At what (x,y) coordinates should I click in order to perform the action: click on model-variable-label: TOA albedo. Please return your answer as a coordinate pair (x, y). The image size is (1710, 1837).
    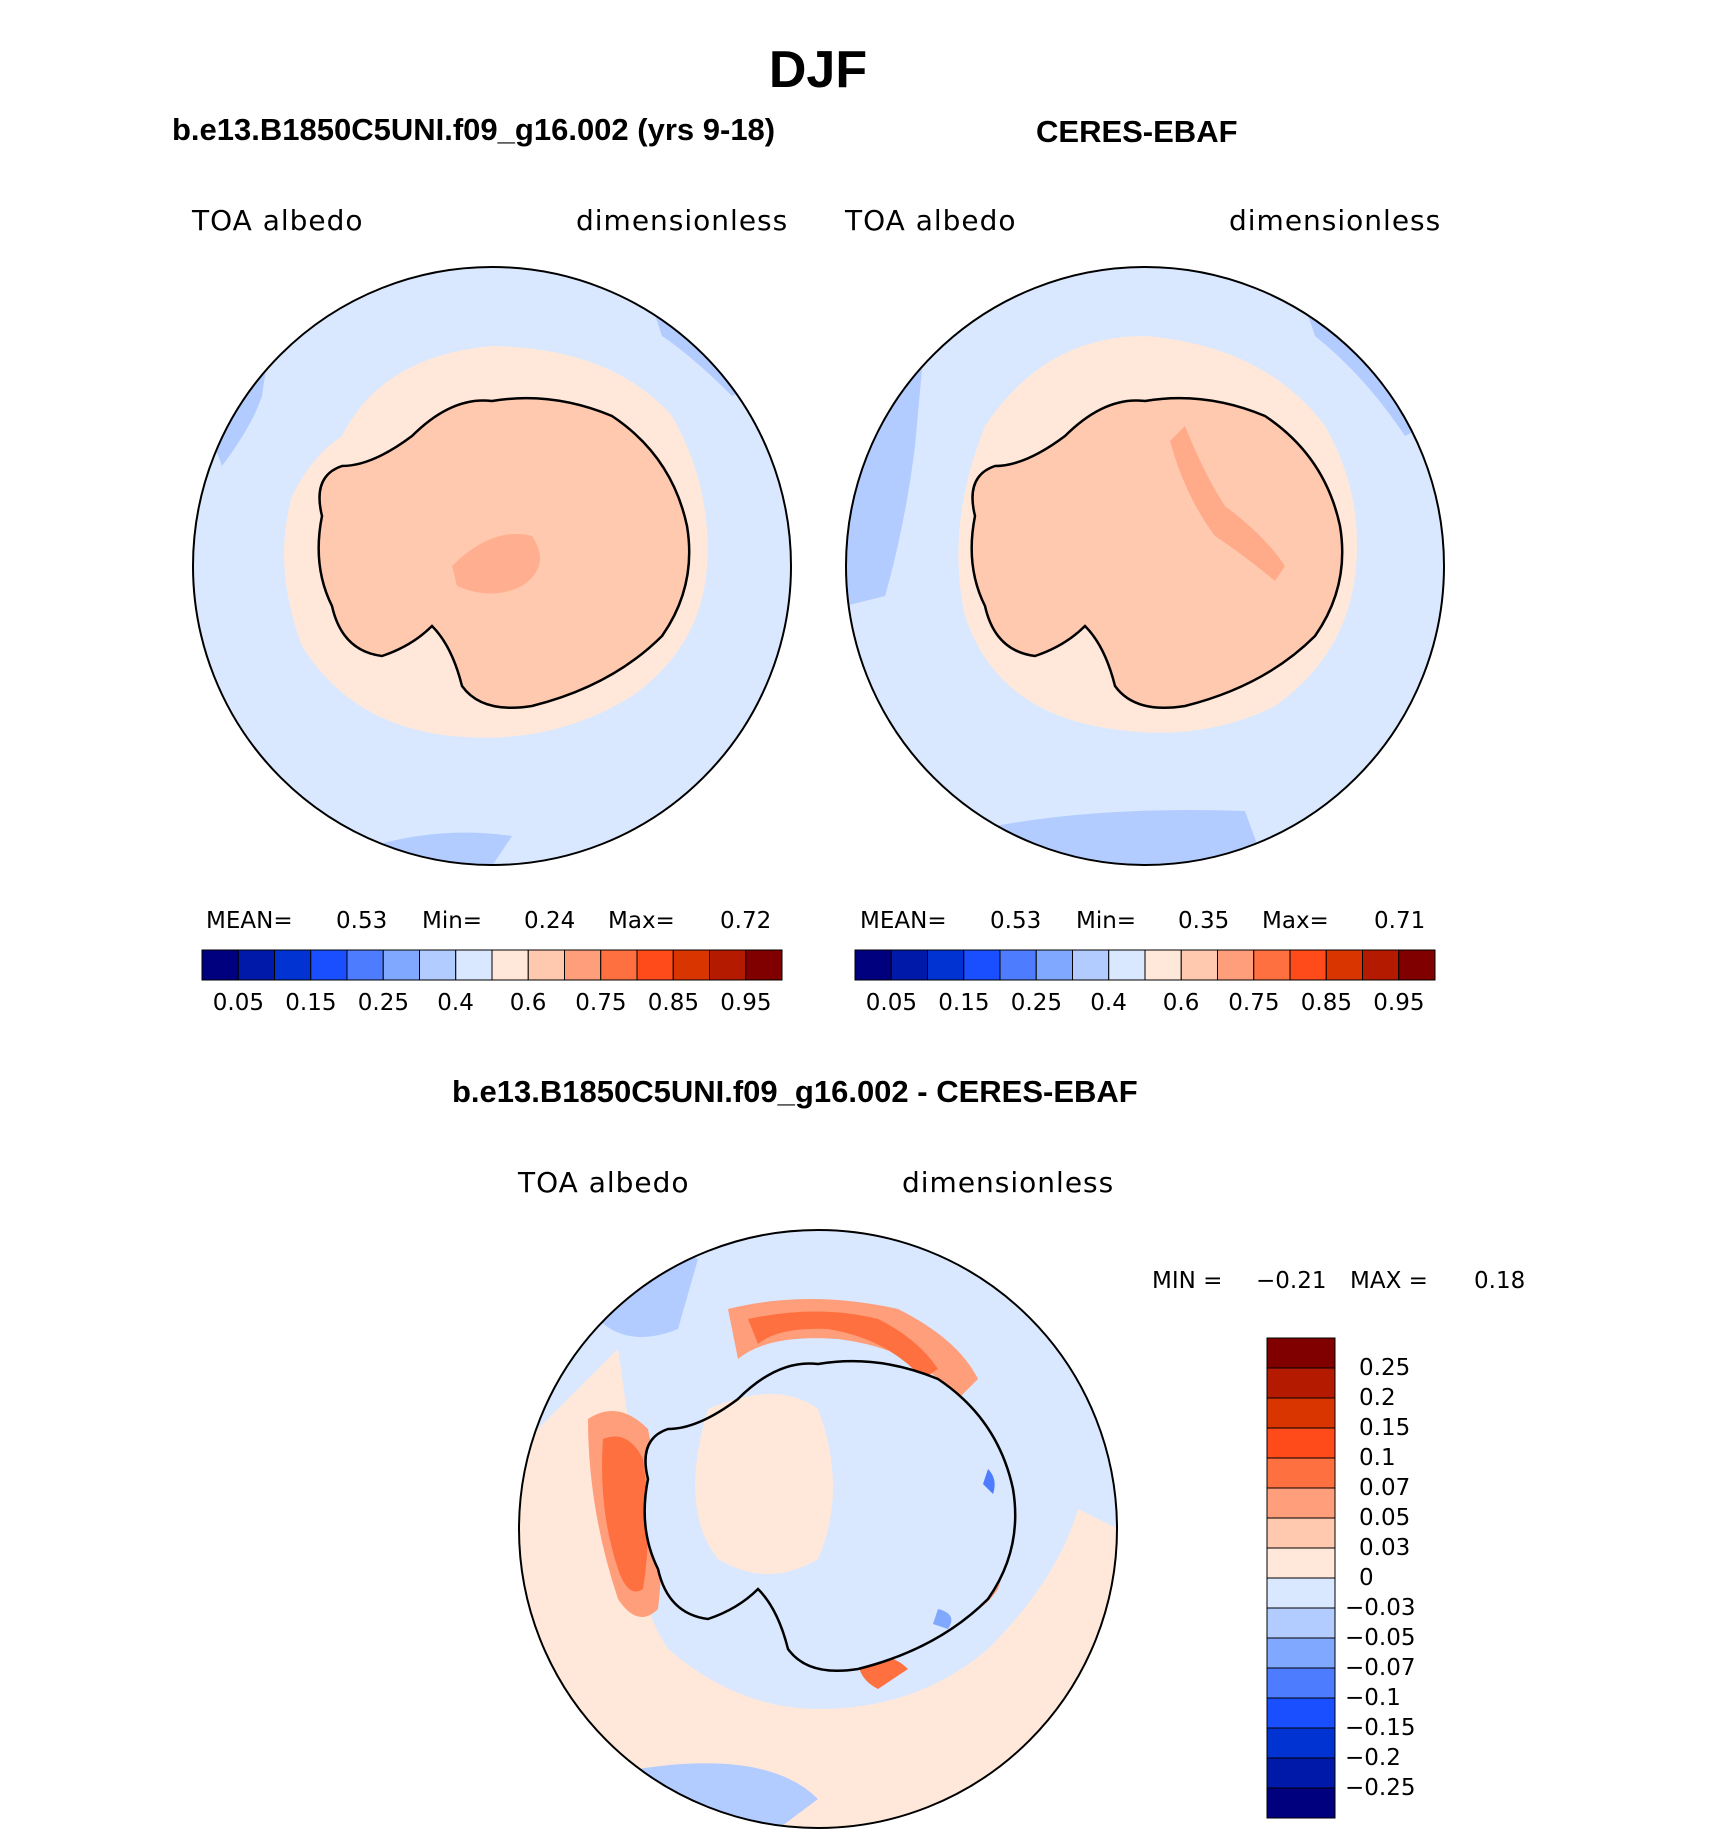
    Looking at the image, I should click on (278, 220).